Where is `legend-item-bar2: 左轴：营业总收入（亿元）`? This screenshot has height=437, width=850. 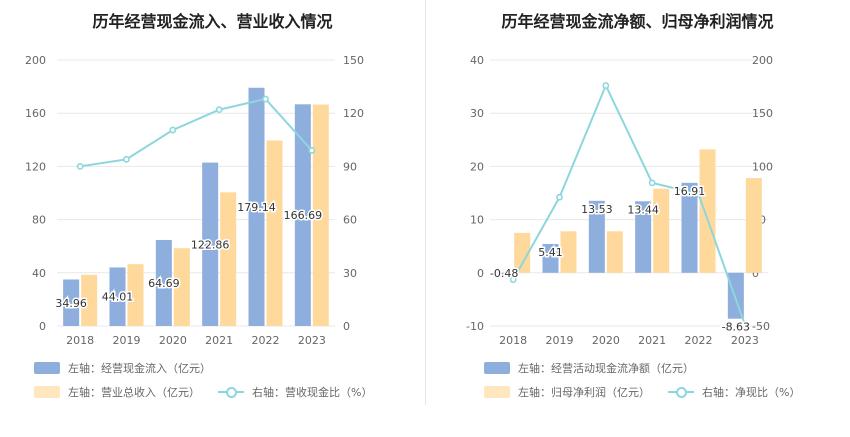 legend-item-bar2: 左轴：营业总收入（亿元） is located at coordinates (117, 392).